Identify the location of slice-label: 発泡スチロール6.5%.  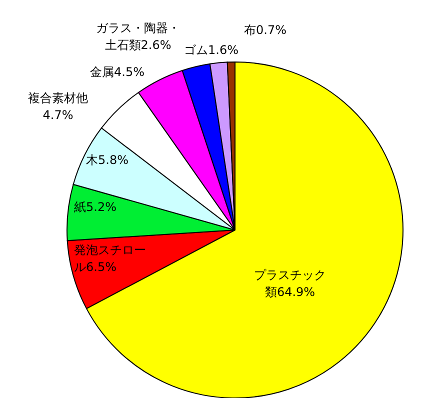
(110, 258).